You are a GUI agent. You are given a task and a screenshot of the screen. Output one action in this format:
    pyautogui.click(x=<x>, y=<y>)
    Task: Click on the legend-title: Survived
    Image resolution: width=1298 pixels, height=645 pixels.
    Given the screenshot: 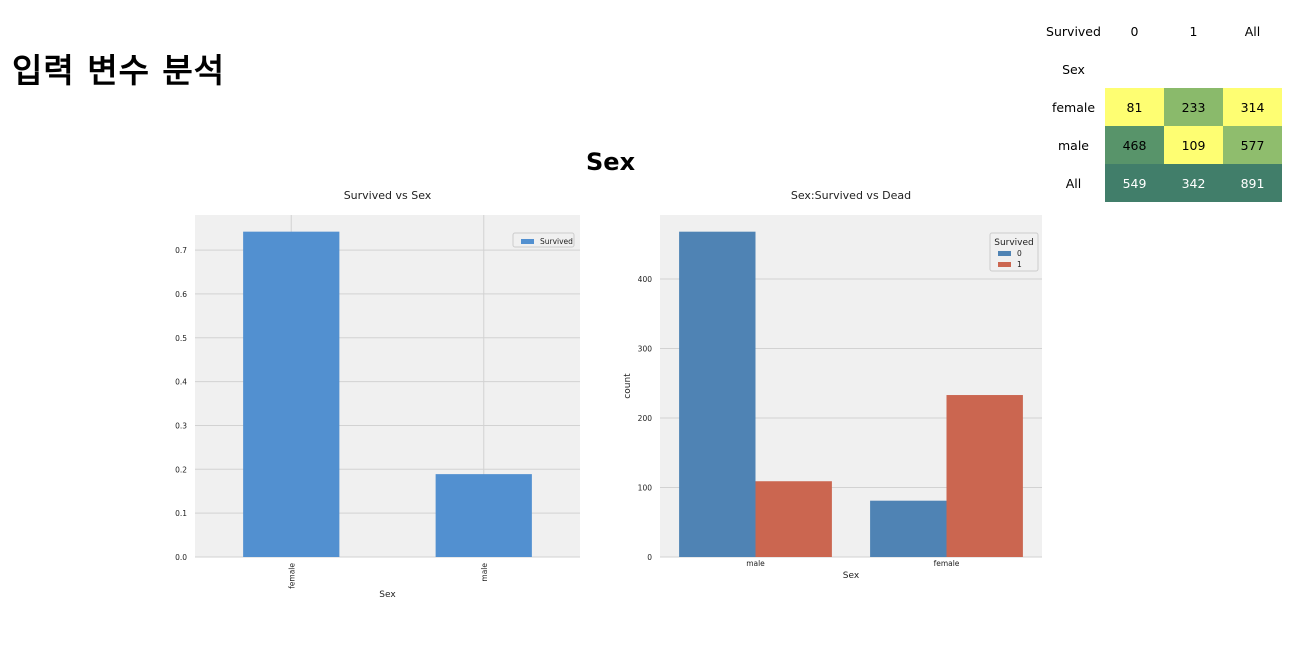 What is the action you would take?
    pyautogui.click(x=1014, y=243)
    